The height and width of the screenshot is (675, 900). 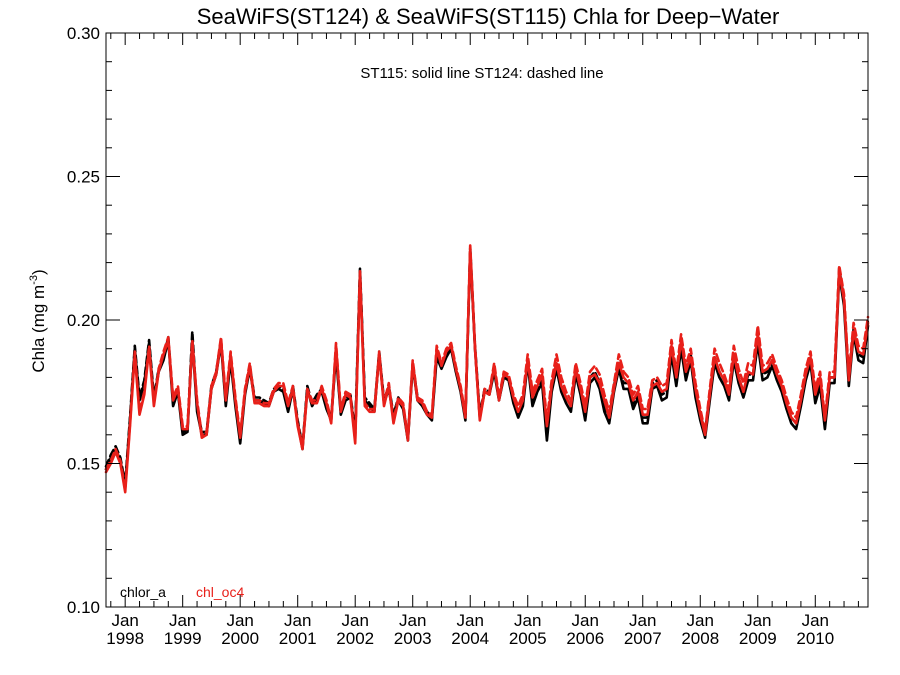 What do you see at coordinates (38, 329) in the screenshot?
I see `y-axis-label-text: Chla (mg m` at bounding box center [38, 329].